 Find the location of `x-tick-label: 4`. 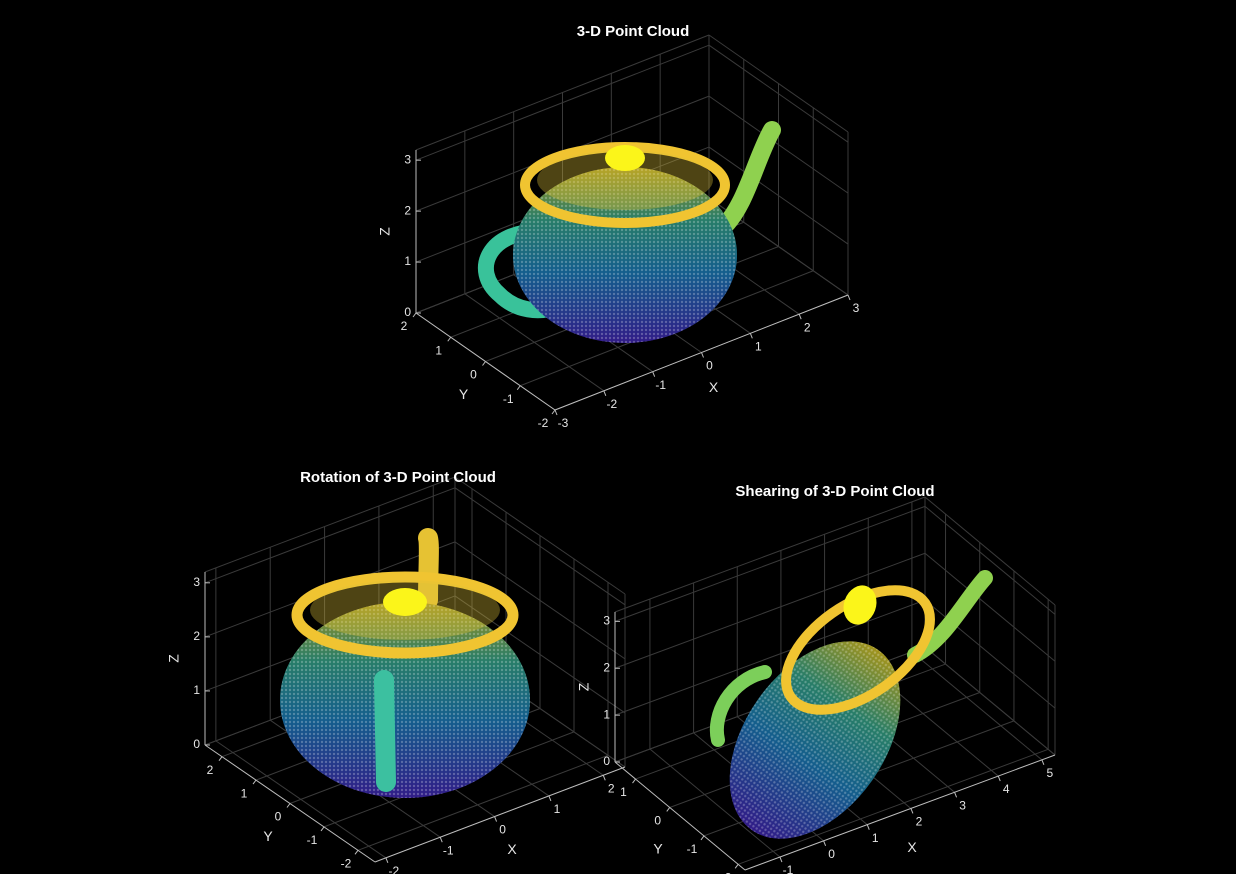

x-tick-label: 4 is located at coordinates (1006, 789).